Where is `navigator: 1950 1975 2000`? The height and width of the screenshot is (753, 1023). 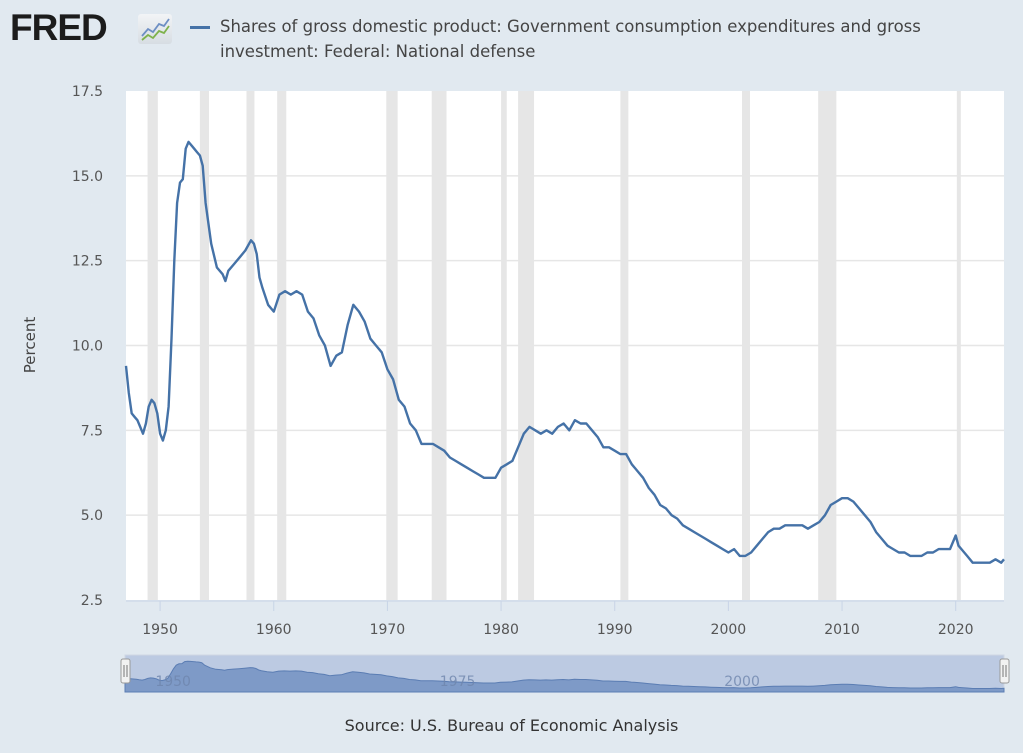
navigator: 1950 1975 2000 is located at coordinates (565, 673).